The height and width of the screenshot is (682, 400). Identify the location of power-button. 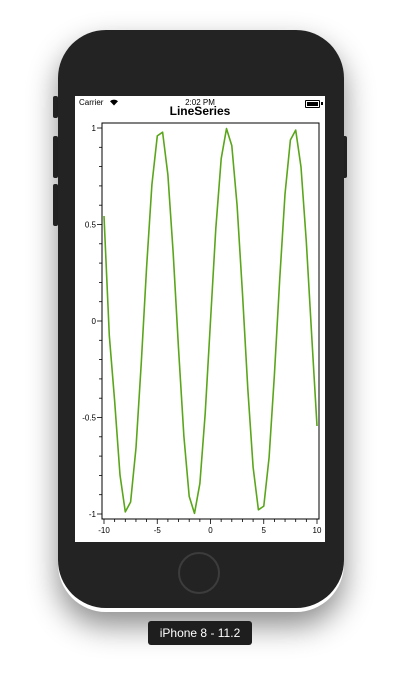
(344, 157).